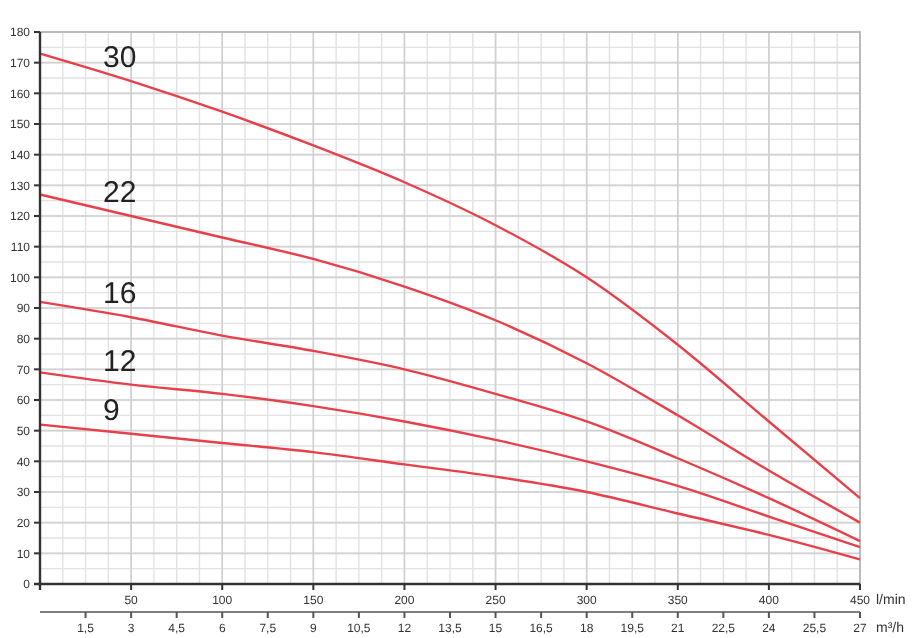 The image size is (924, 638). Describe the element at coordinates (120, 361) in the screenshot. I see `series-label: 12` at that location.